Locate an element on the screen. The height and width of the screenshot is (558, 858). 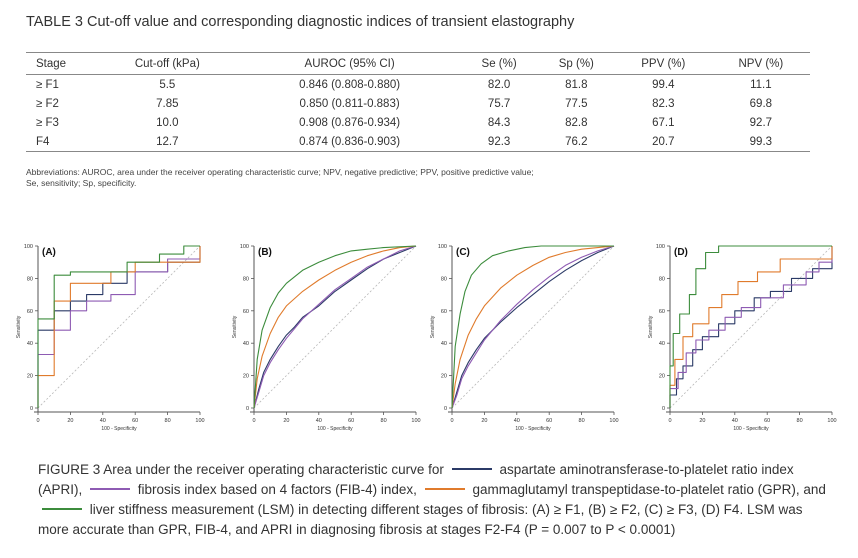
column-header: NPV (%) is located at coordinates (760, 63).